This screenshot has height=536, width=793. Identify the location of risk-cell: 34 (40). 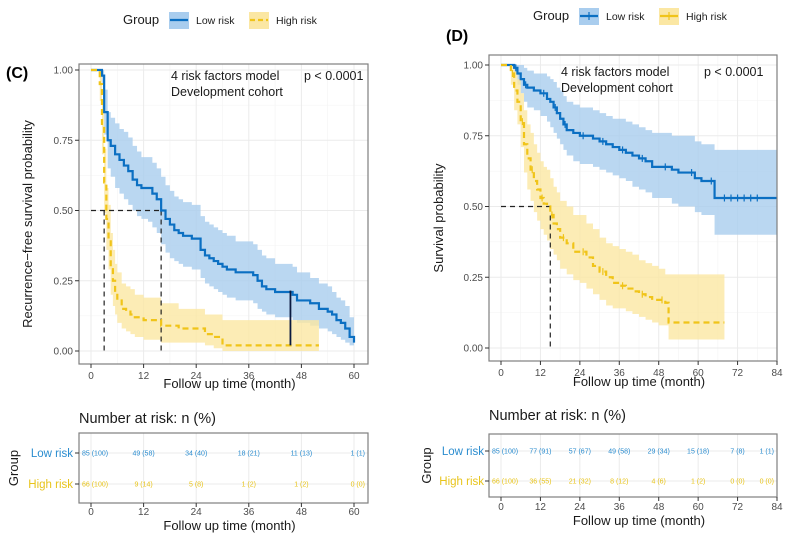
(196, 454).